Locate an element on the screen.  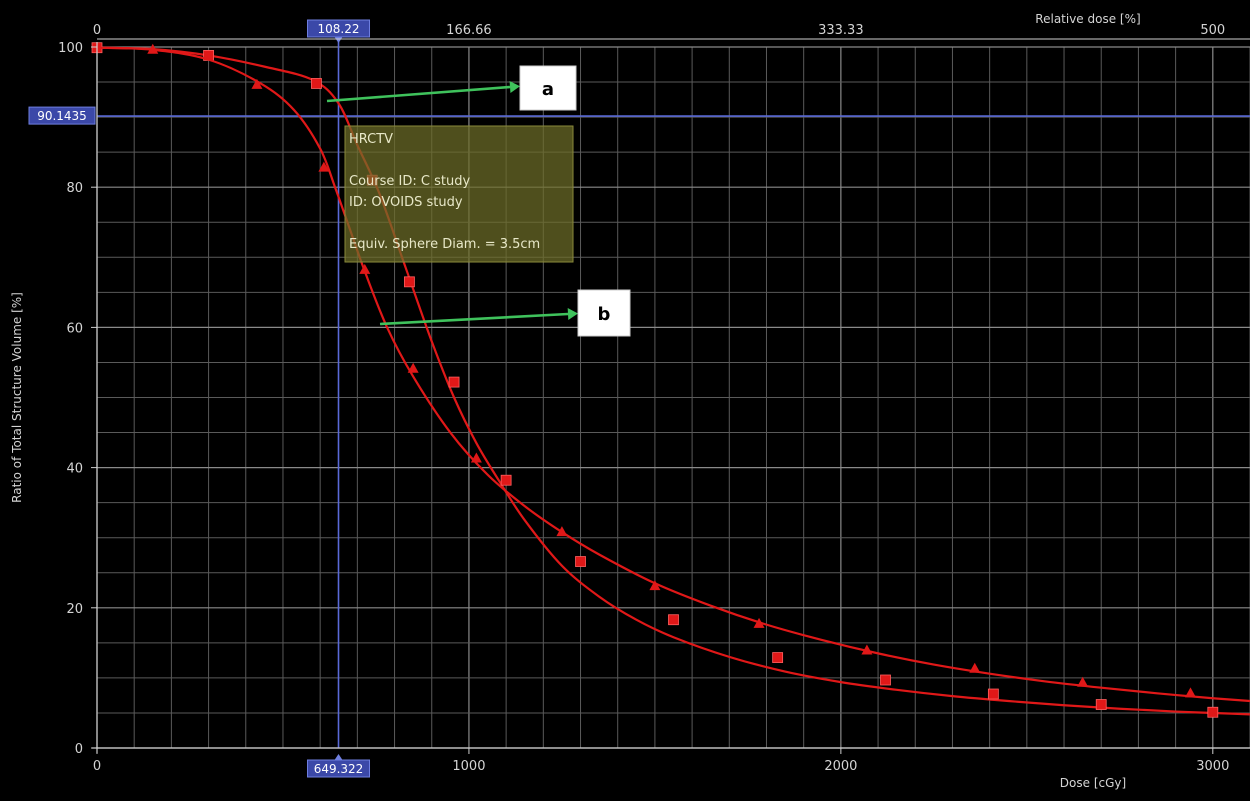
cursor-top-label: 108.22 is located at coordinates (339, 28).